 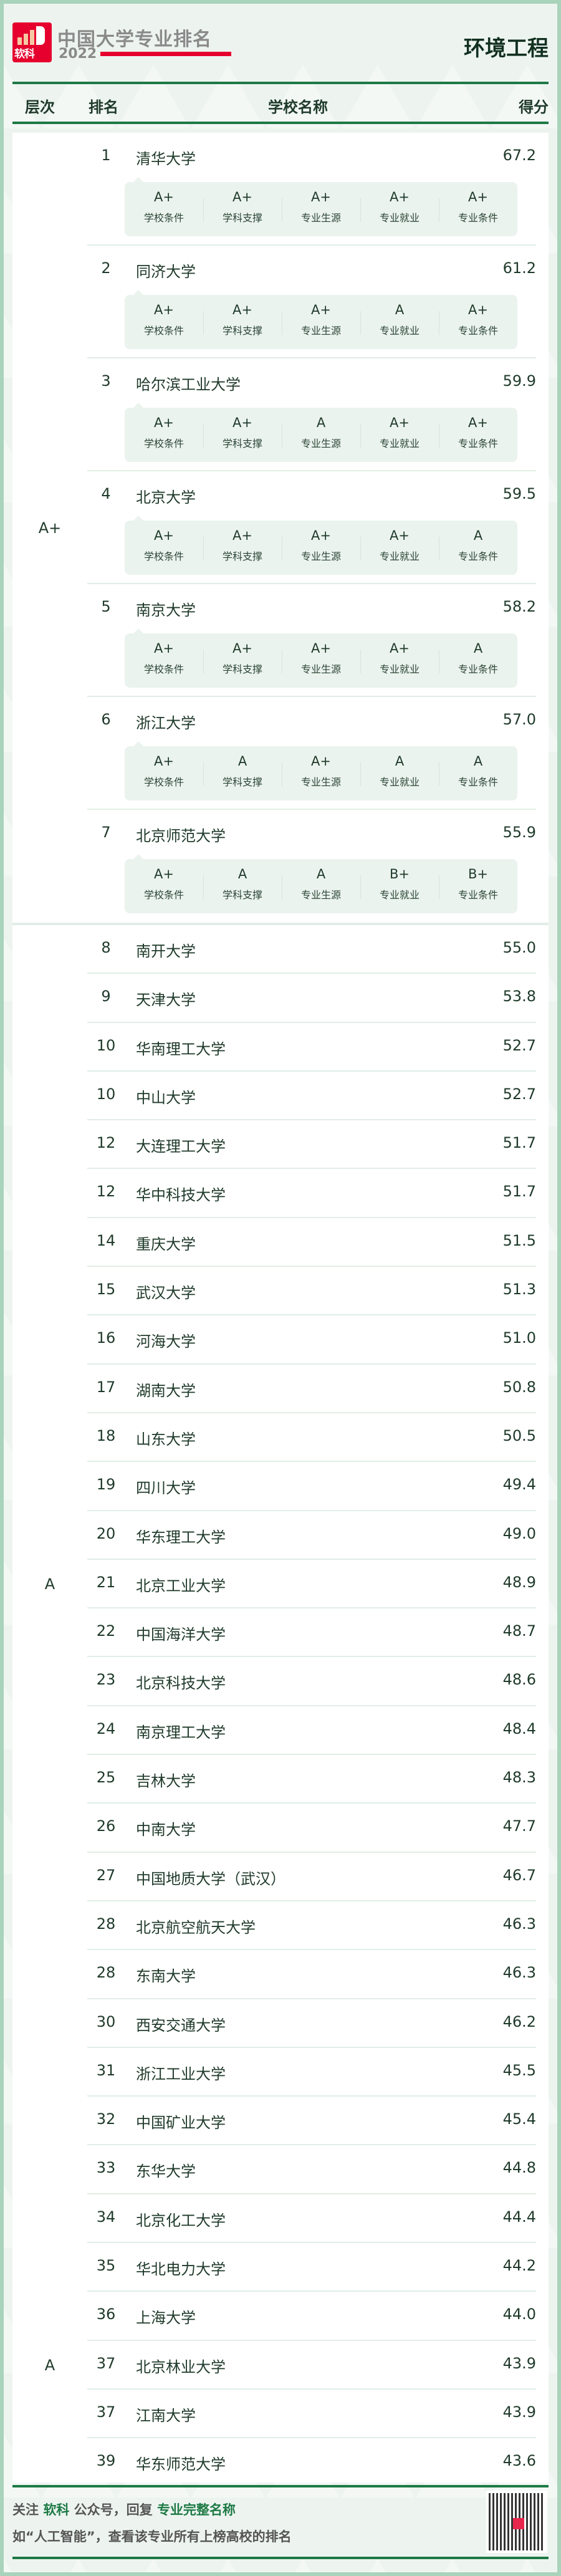 What do you see at coordinates (106, 1338) in the screenshot?
I see `rank-cell: 16` at bounding box center [106, 1338].